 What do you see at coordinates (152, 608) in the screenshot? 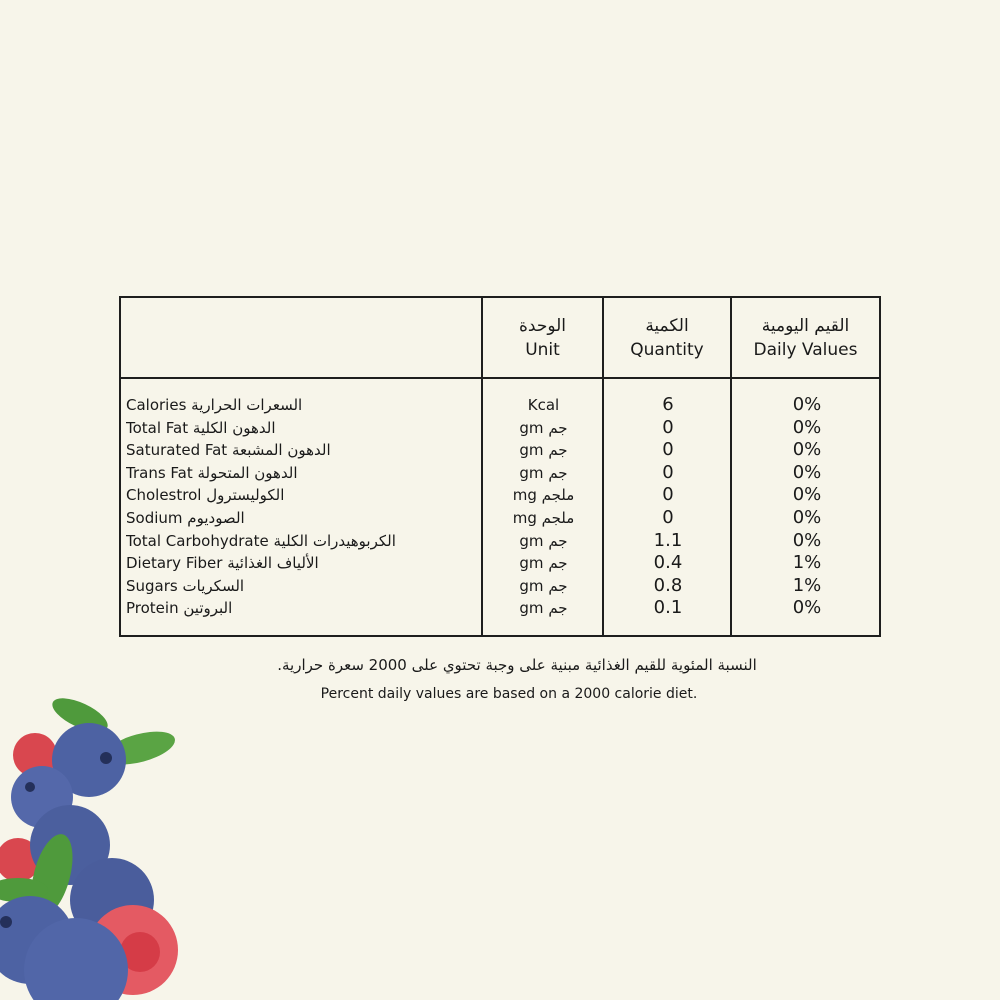
I see `nutrient-name-en: Protein` at bounding box center [152, 608].